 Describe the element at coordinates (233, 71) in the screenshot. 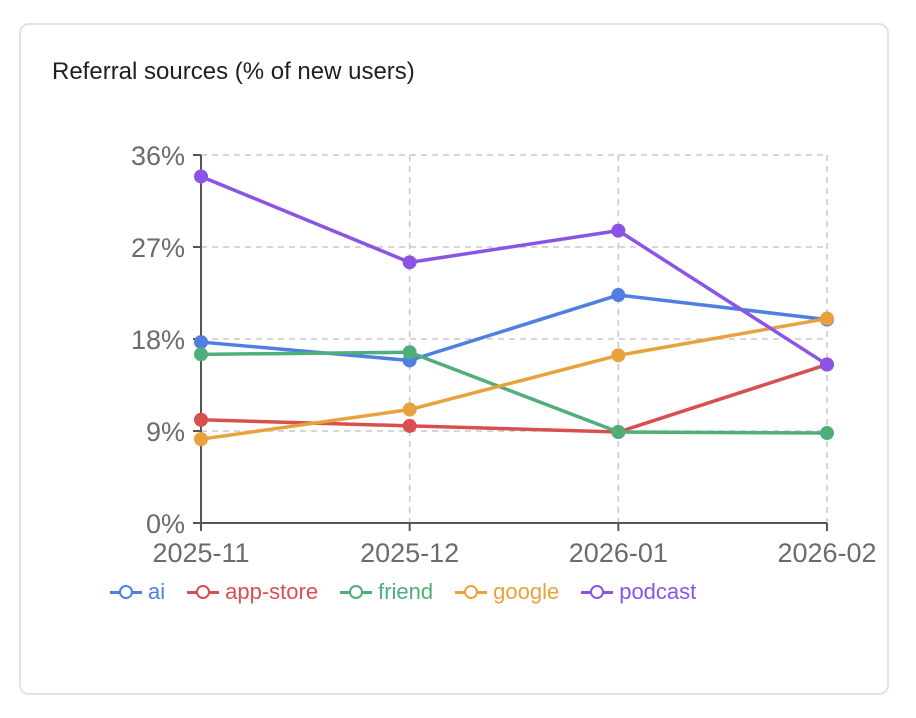

I see `chart-title: Referral sources (% of new users)` at that location.